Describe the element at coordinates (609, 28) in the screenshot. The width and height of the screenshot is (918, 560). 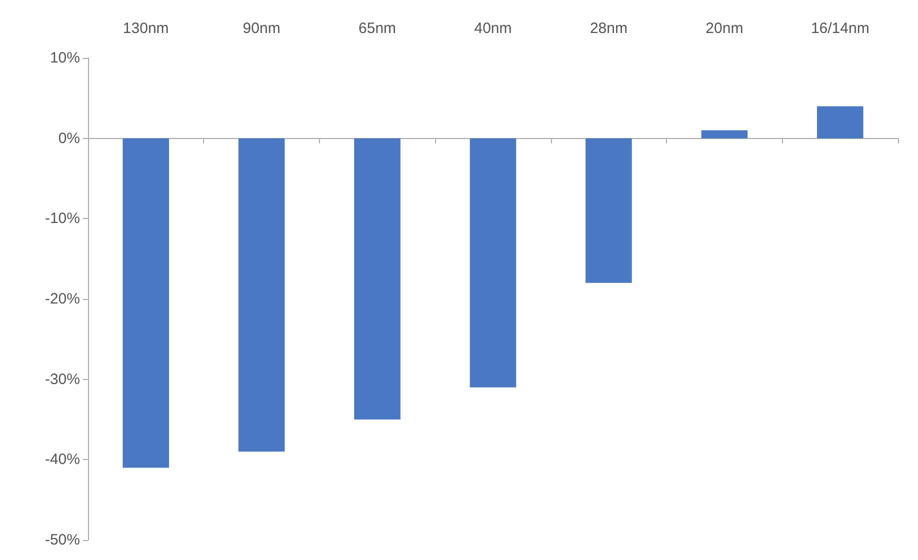
I see `x-tick-label: 28nm` at that location.